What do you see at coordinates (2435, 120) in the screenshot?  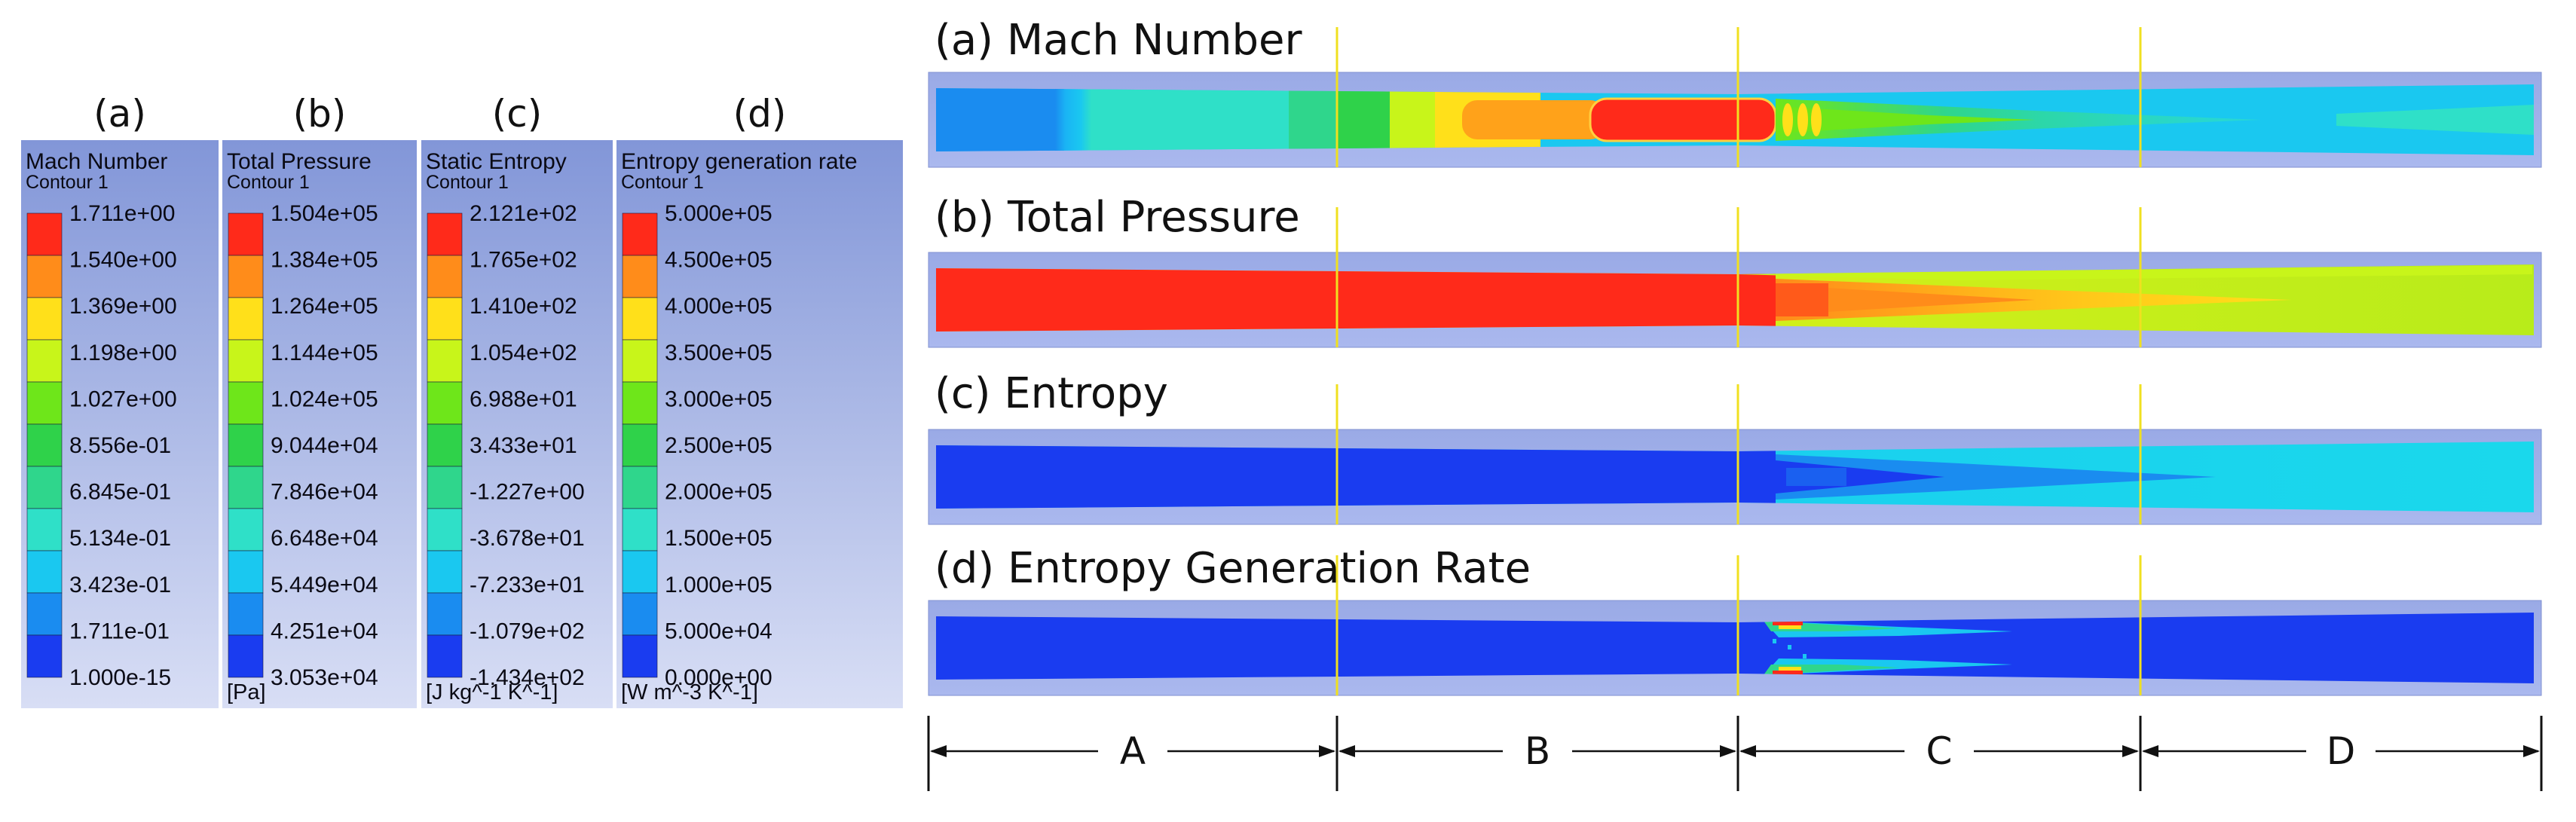 I see `outlet-core` at bounding box center [2435, 120].